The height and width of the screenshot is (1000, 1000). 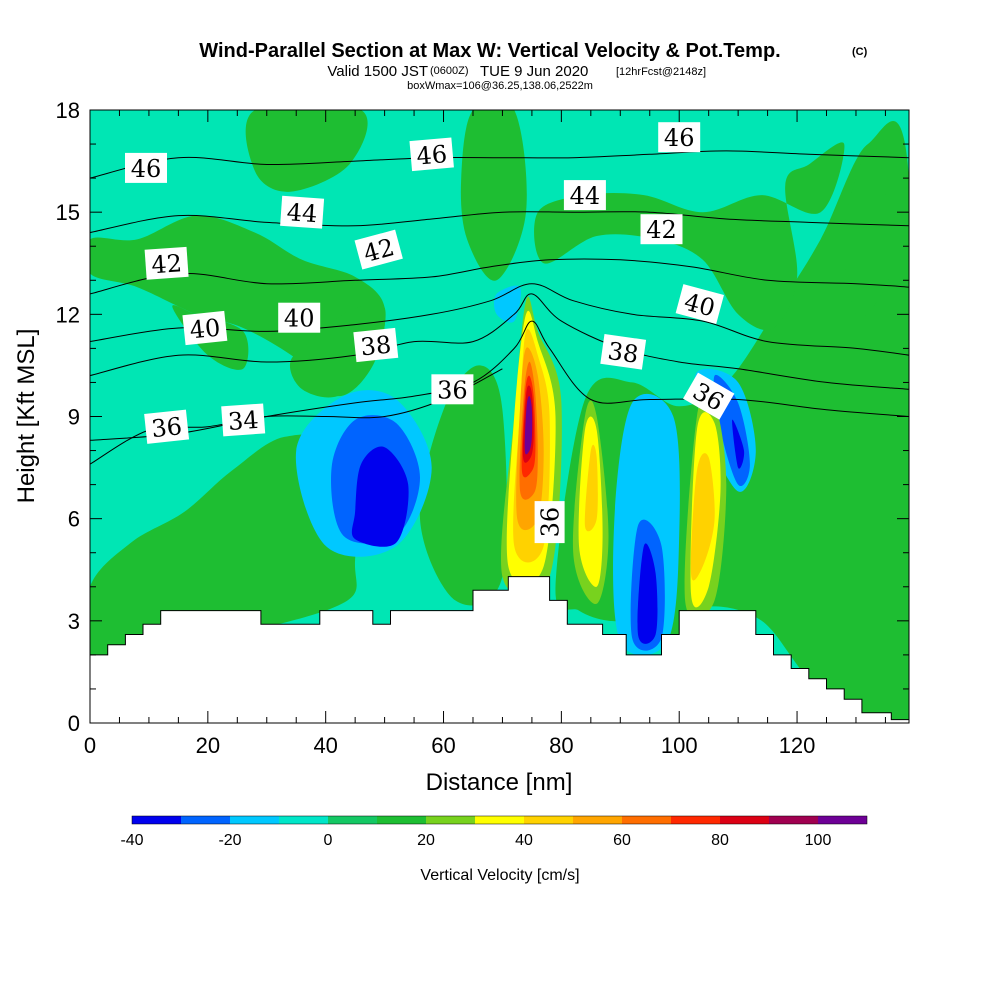 What do you see at coordinates (229, 840) in the screenshot?
I see `colorbar-tick-label: -20` at bounding box center [229, 840].